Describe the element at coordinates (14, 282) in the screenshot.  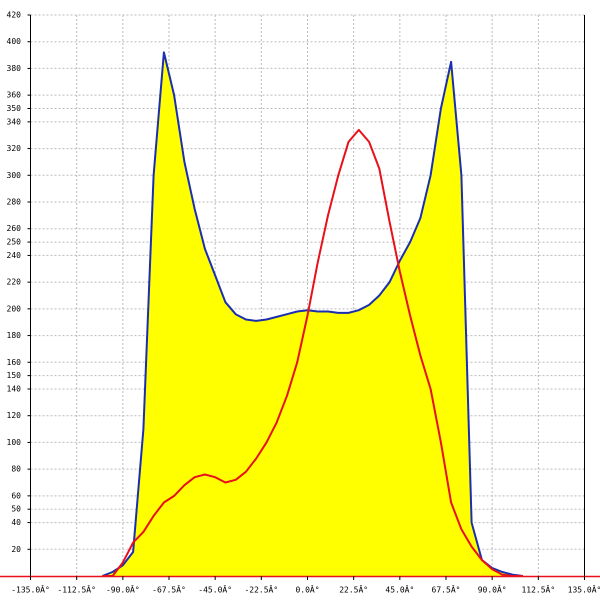
I see `y-tick-label: 220` at that location.